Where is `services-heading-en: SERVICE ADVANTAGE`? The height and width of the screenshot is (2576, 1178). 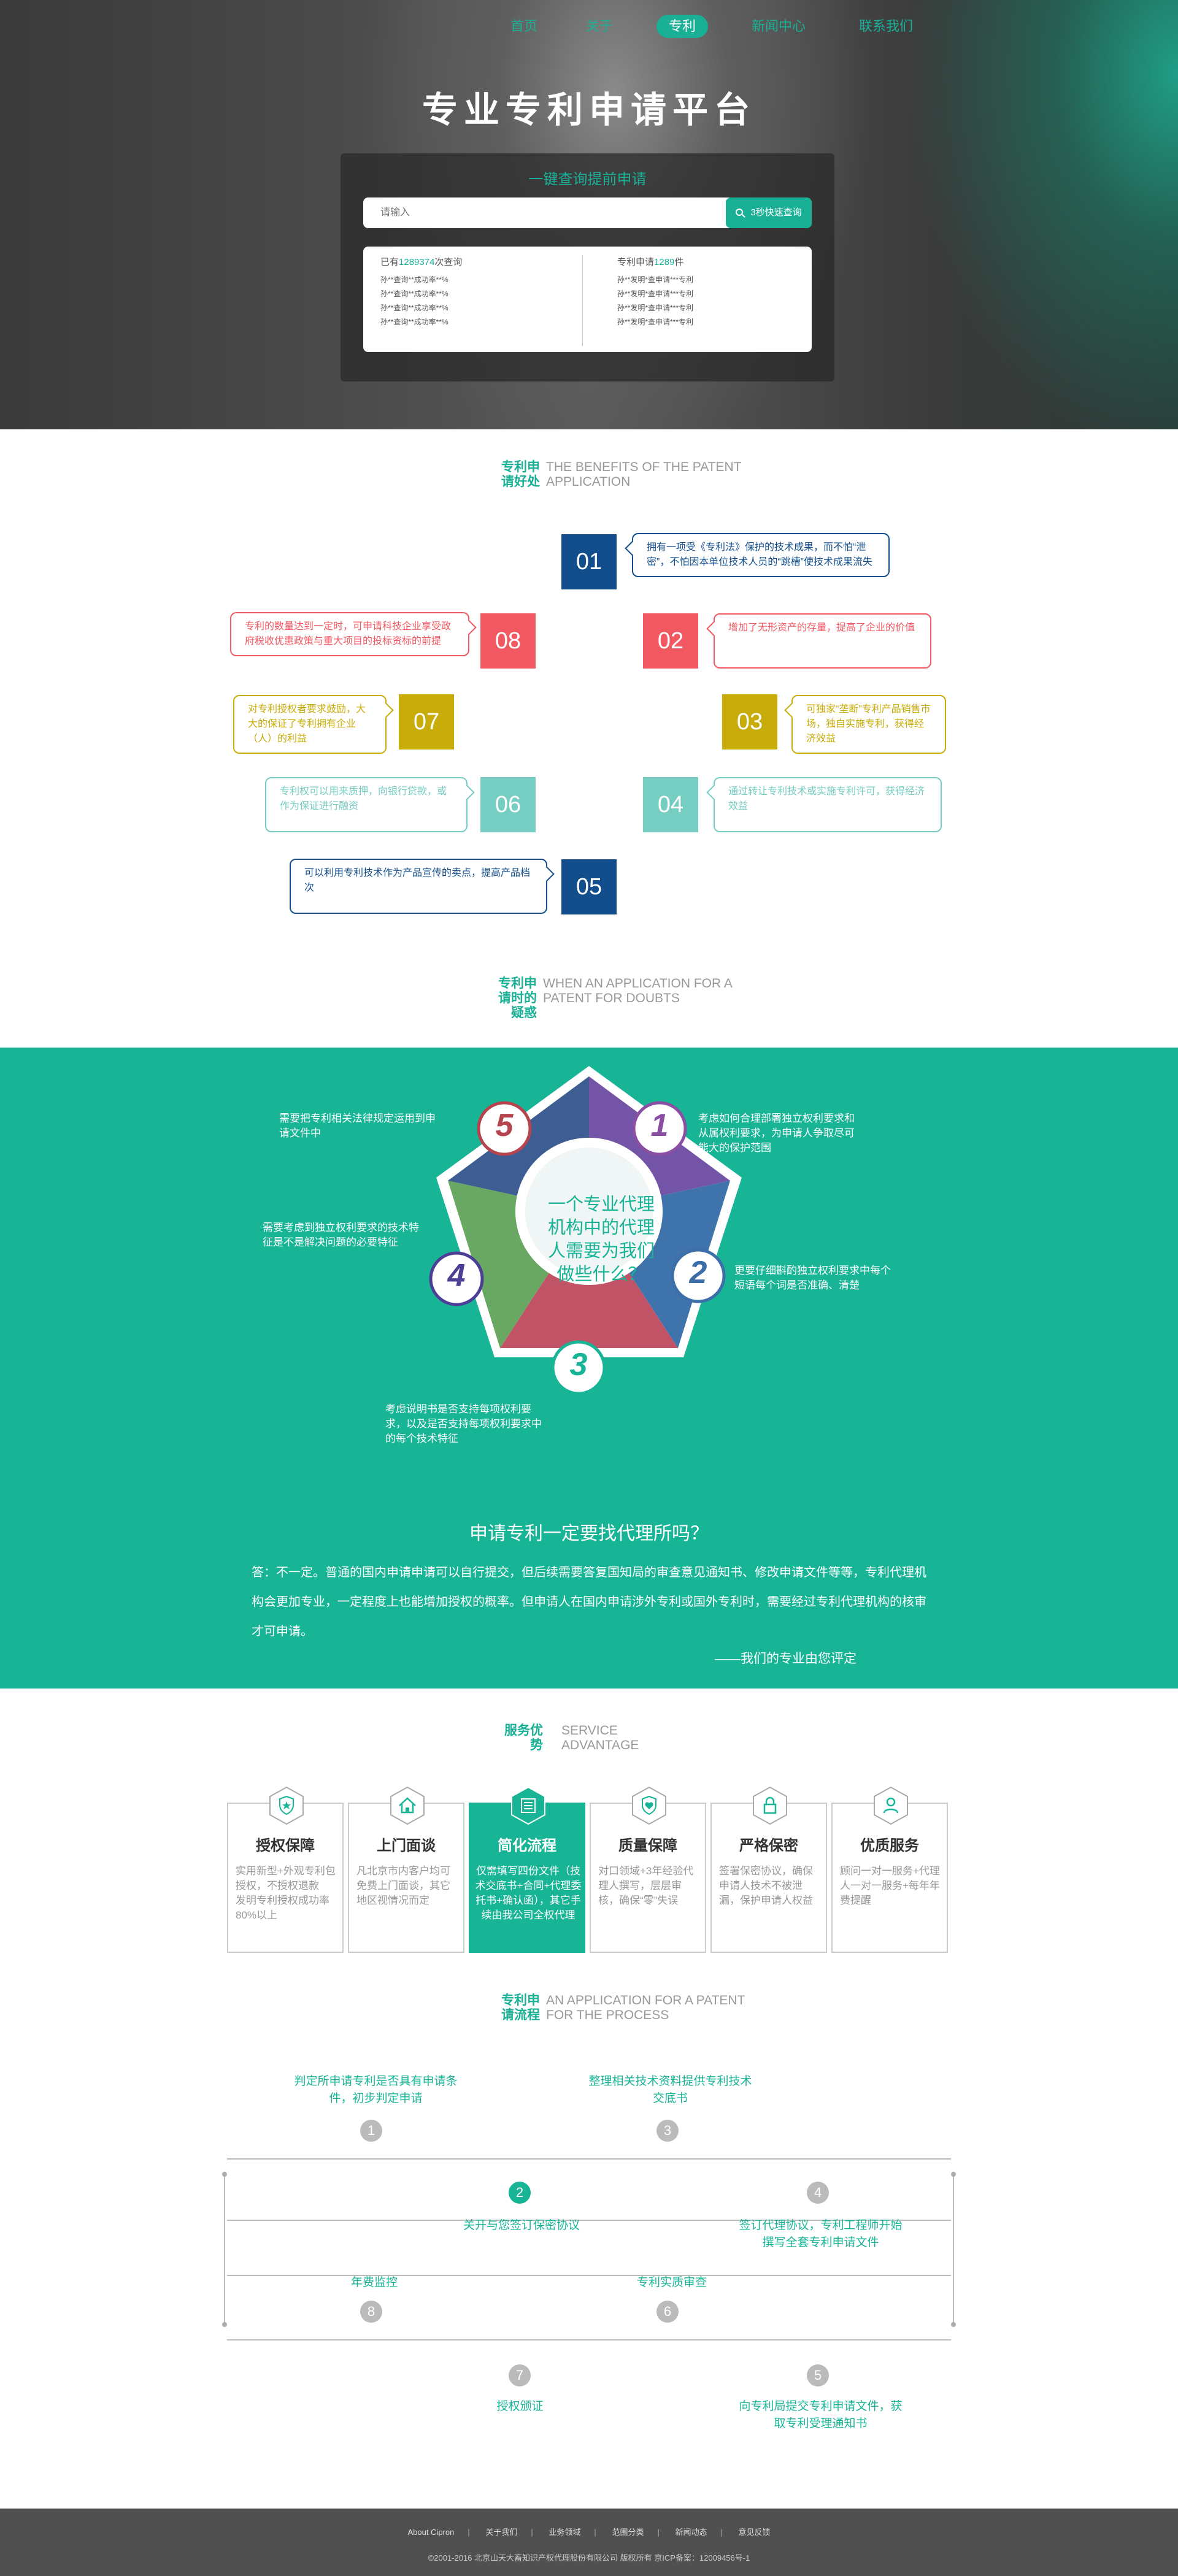 services-heading-en: SERVICE ADVANTAGE is located at coordinates (600, 1737).